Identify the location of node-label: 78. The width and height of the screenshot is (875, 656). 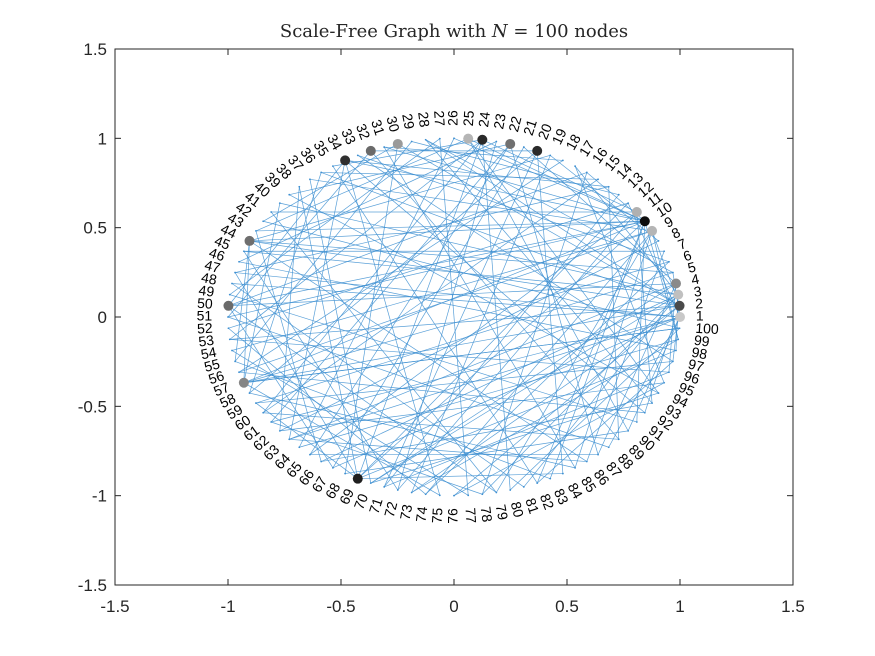
(487, 515).